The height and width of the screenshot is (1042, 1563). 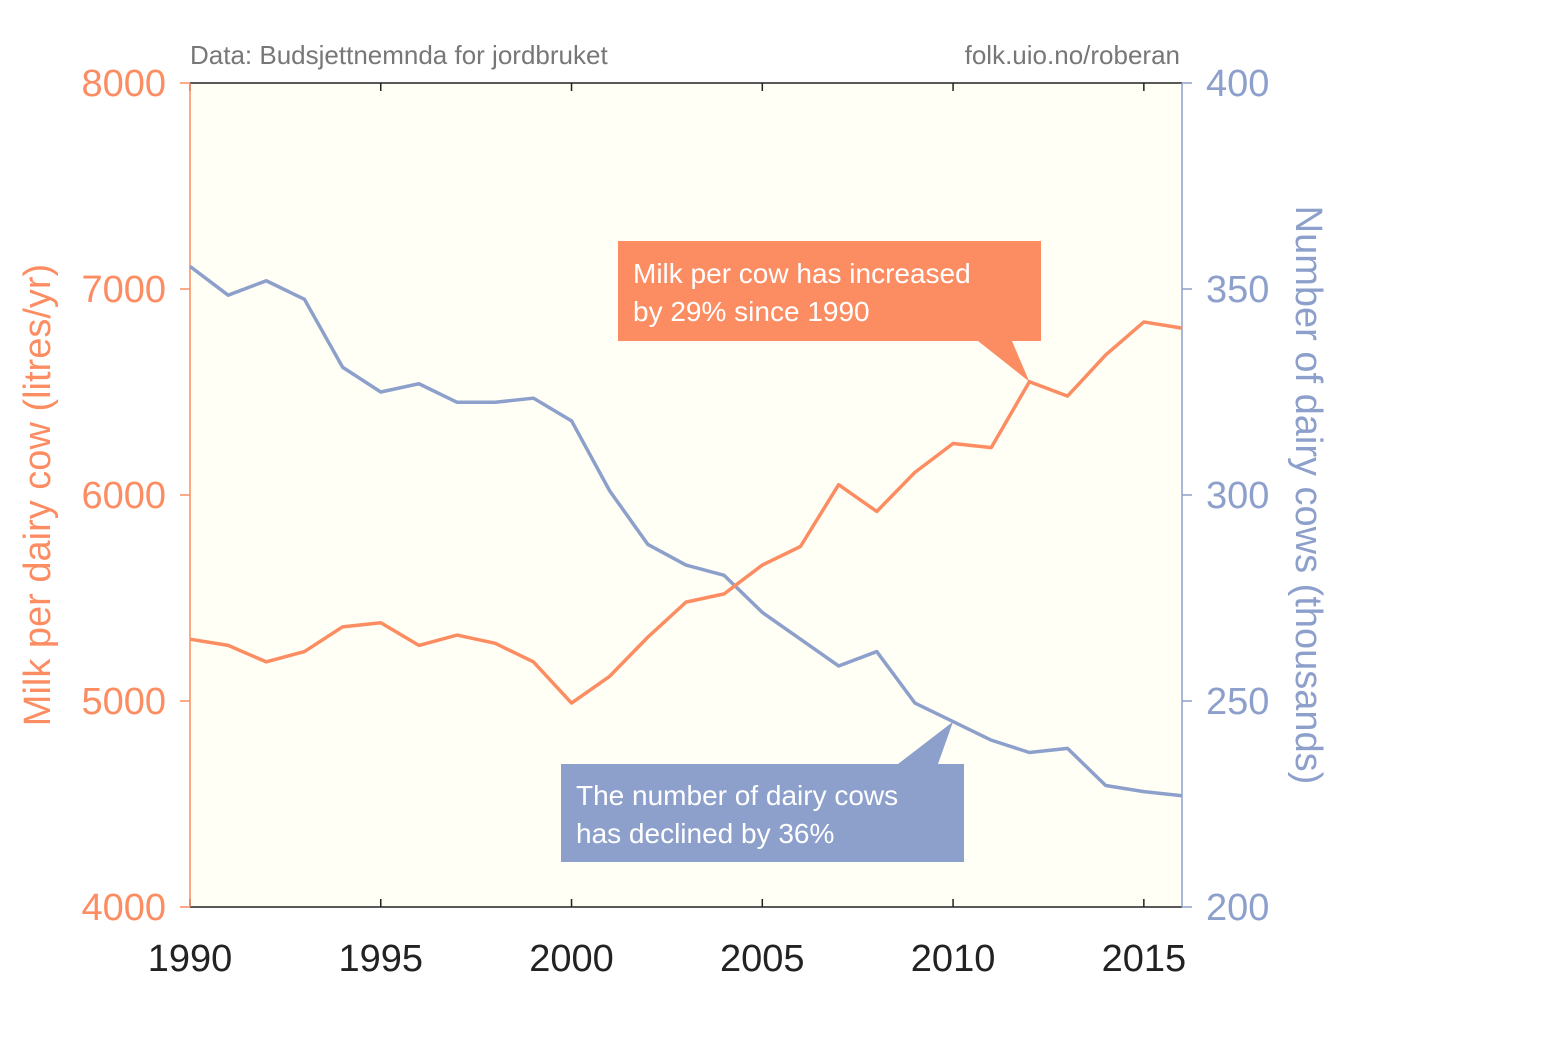 What do you see at coordinates (1308, 495) in the screenshot?
I see `right-axis-title: Number of dairy cows (thousands)` at bounding box center [1308, 495].